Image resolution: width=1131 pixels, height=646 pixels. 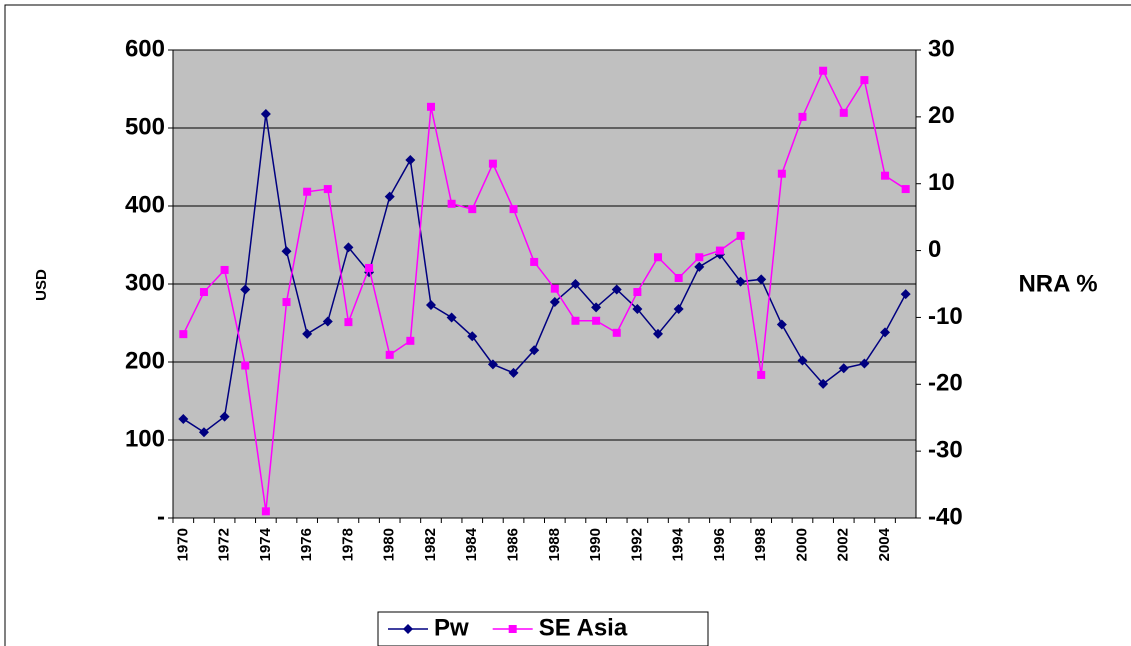 I want to click on y2-tick-label: 20, so click(x=941, y=115).